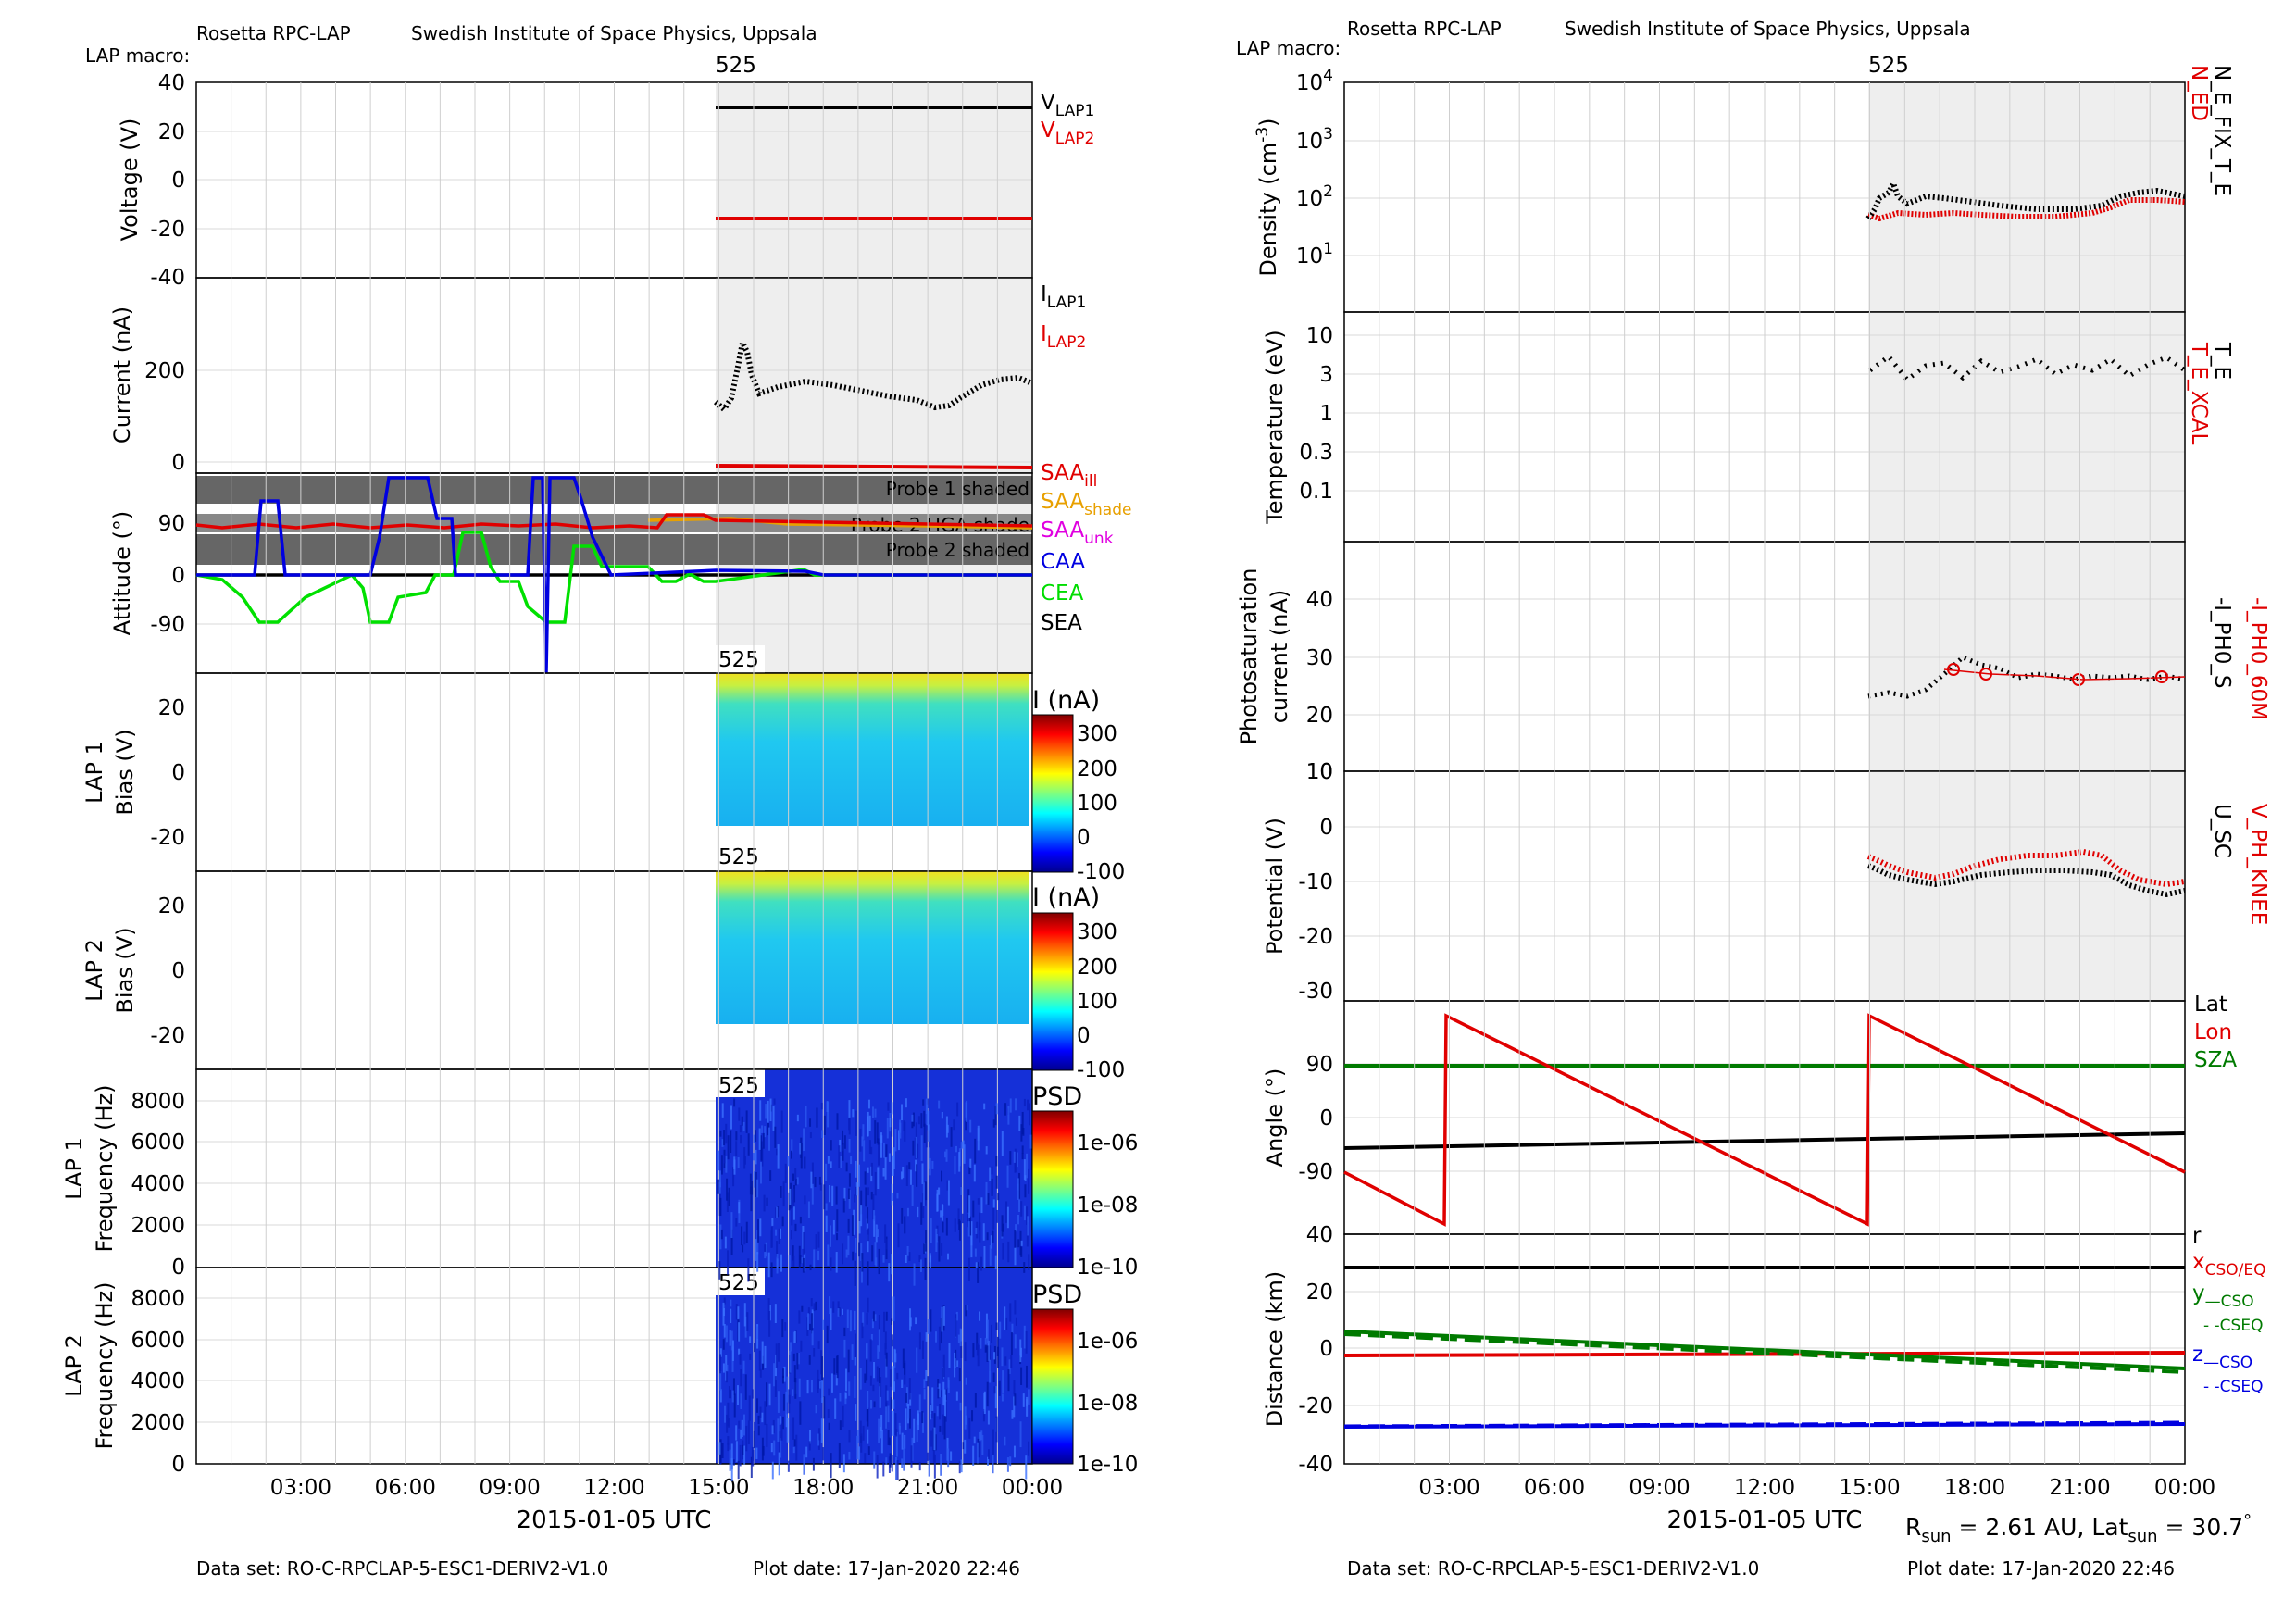 Image resolution: width=2296 pixels, height=1624 pixels. What do you see at coordinates (740, 659) in the screenshot?
I see `lap1-bias-macro-box` at bounding box center [740, 659].